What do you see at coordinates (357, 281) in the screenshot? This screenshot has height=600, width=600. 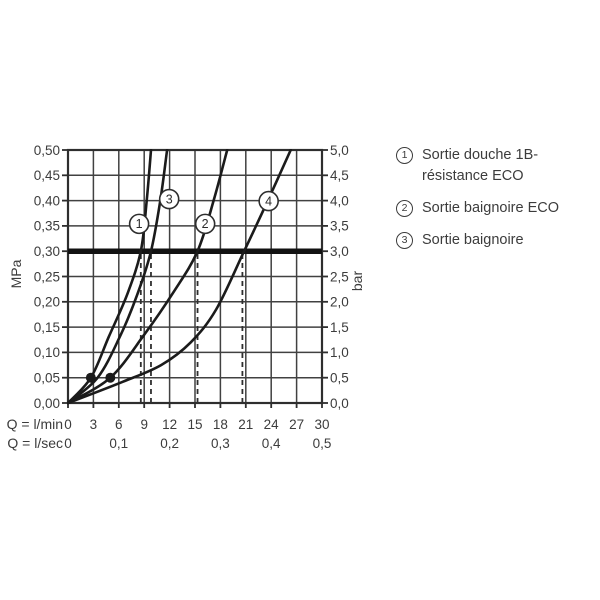 I see `y-axis-right-title: bar` at bounding box center [357, 281].